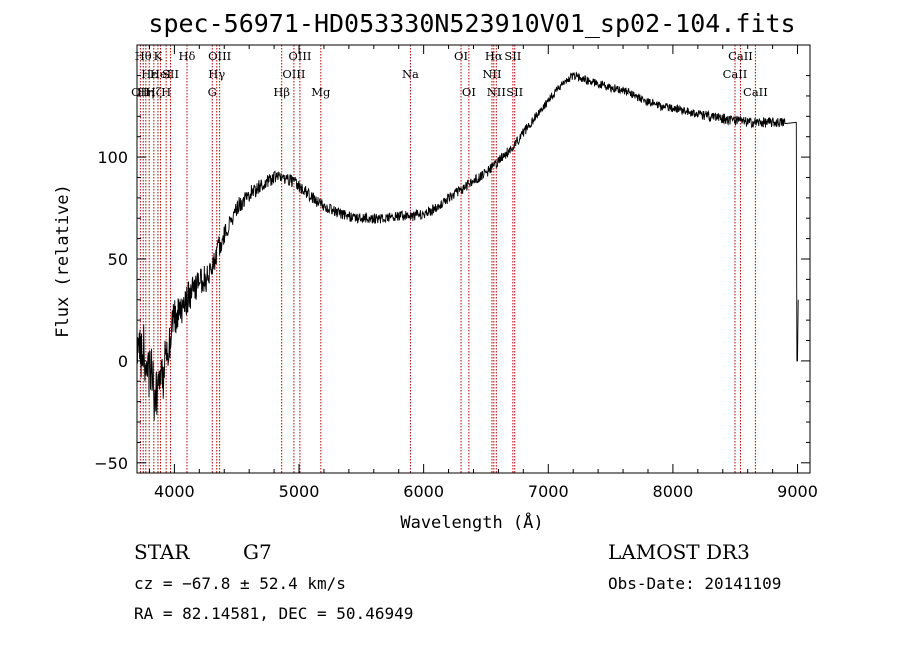  Describe the element at coordinates (673, 491) in the screenshot. I see `x-tick-label: 8000` at that location.